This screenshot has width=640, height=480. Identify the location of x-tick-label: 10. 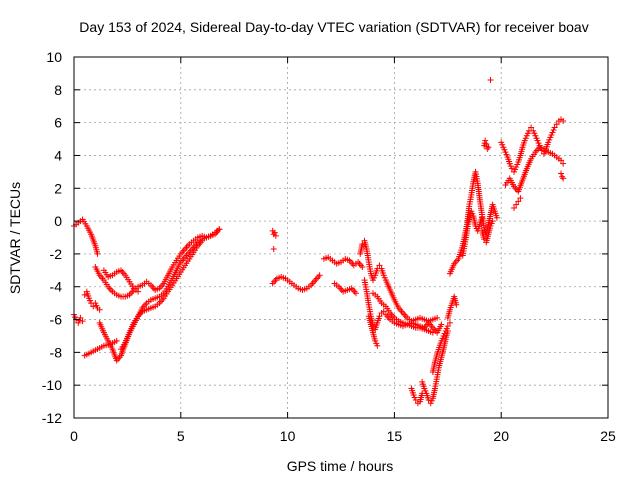
(288, 436).